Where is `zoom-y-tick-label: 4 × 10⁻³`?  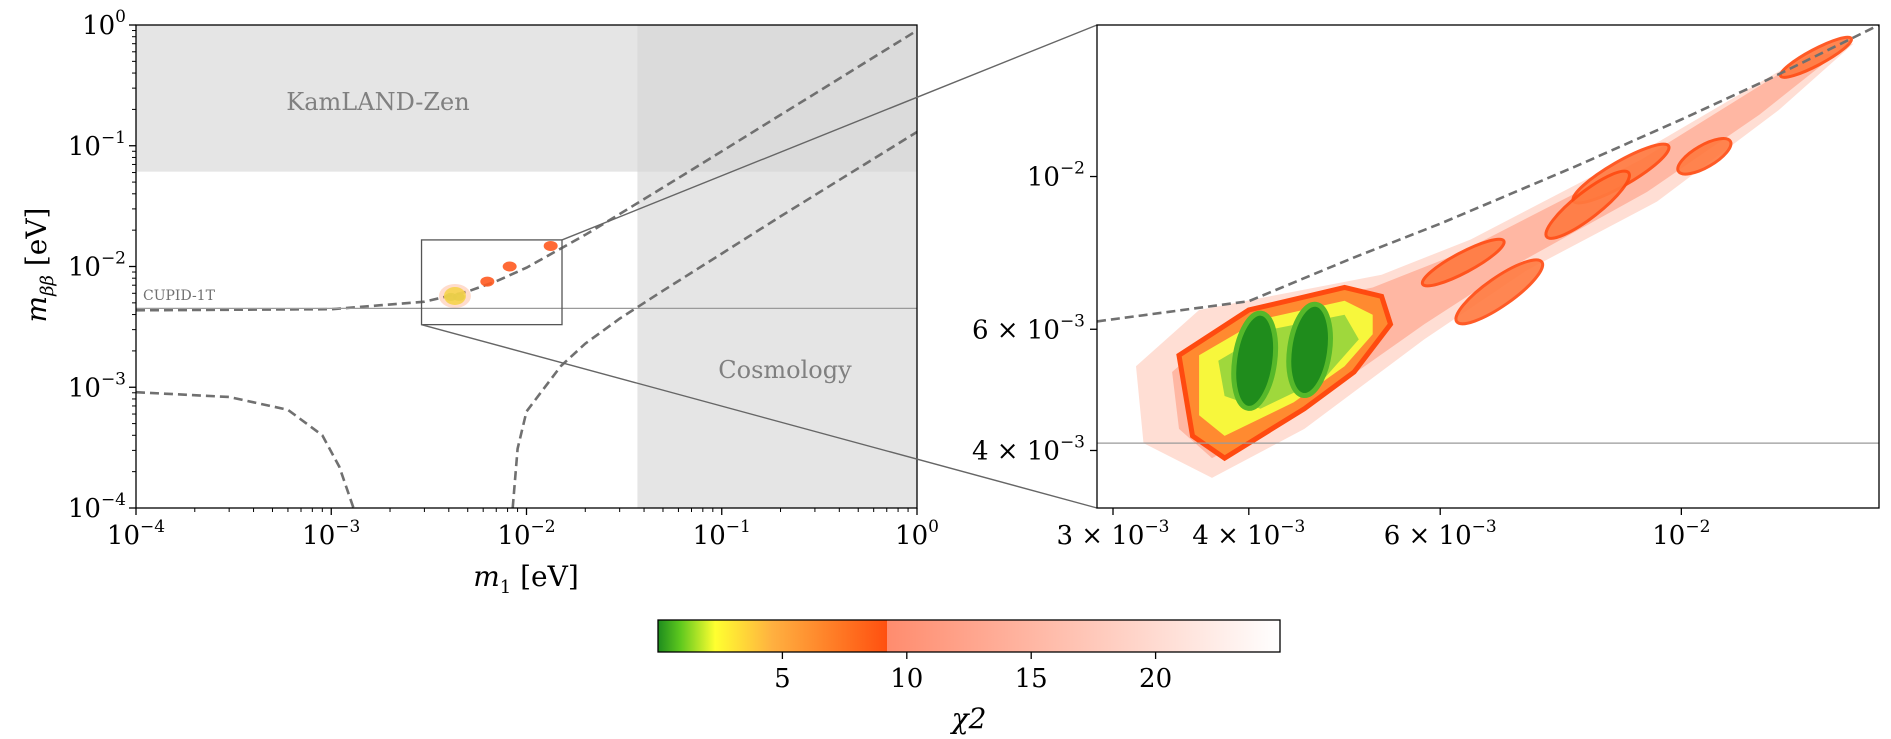 zoom-y-tick-label: 4 × 10⁻³ is located at coordinates (1028, 449).